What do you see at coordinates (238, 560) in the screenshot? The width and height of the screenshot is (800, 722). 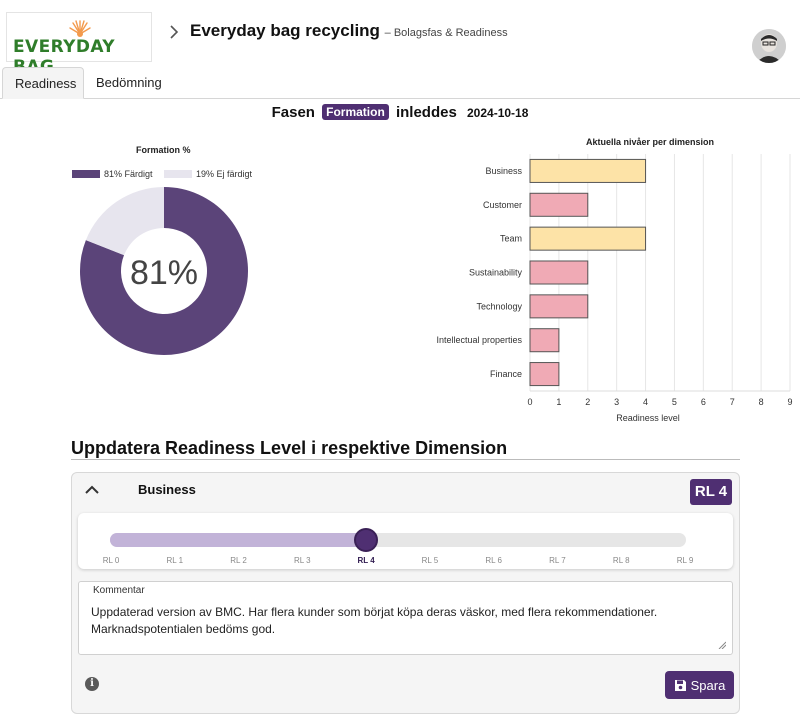 I see `slider-tick-label: RL 2` at bounding box center [238, 560].